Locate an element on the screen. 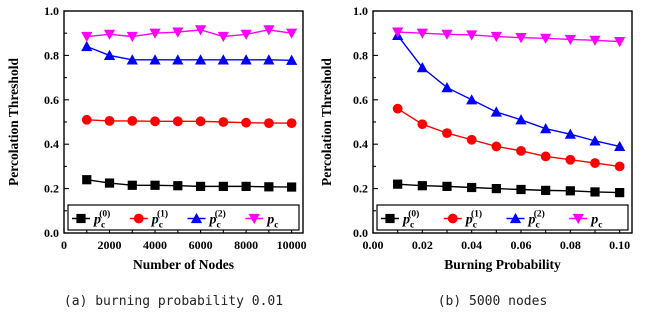 Image resolution: width=650 pixels, height=323 pixels. panel-caption: (a) burning probability 0.01 is located at coordinates (173, 301).